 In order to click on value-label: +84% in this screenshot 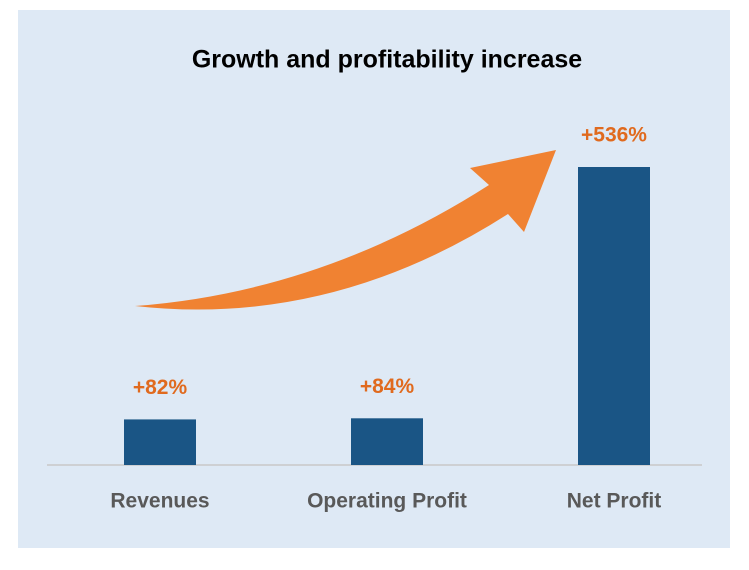, I will do `click(387, 386)`.